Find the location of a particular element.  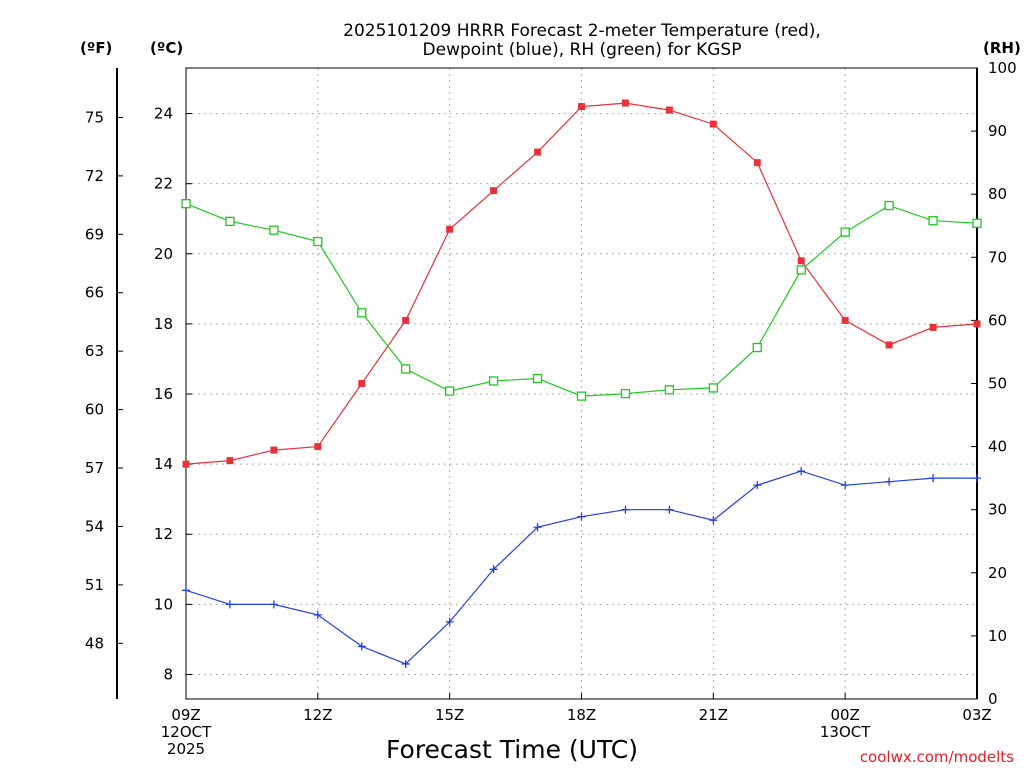

x-tick-label-12-0: 21Z is located at coordinates (713, 715).